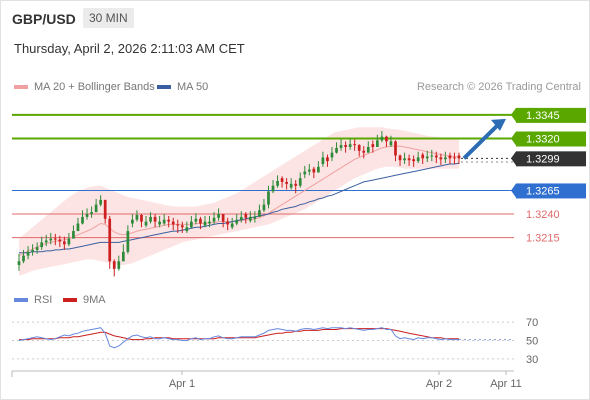  What do you see at coordinates (43, 300) in the screenshot?
I see `legend-rsi-label: RSI` at bounding box center [43, 300].